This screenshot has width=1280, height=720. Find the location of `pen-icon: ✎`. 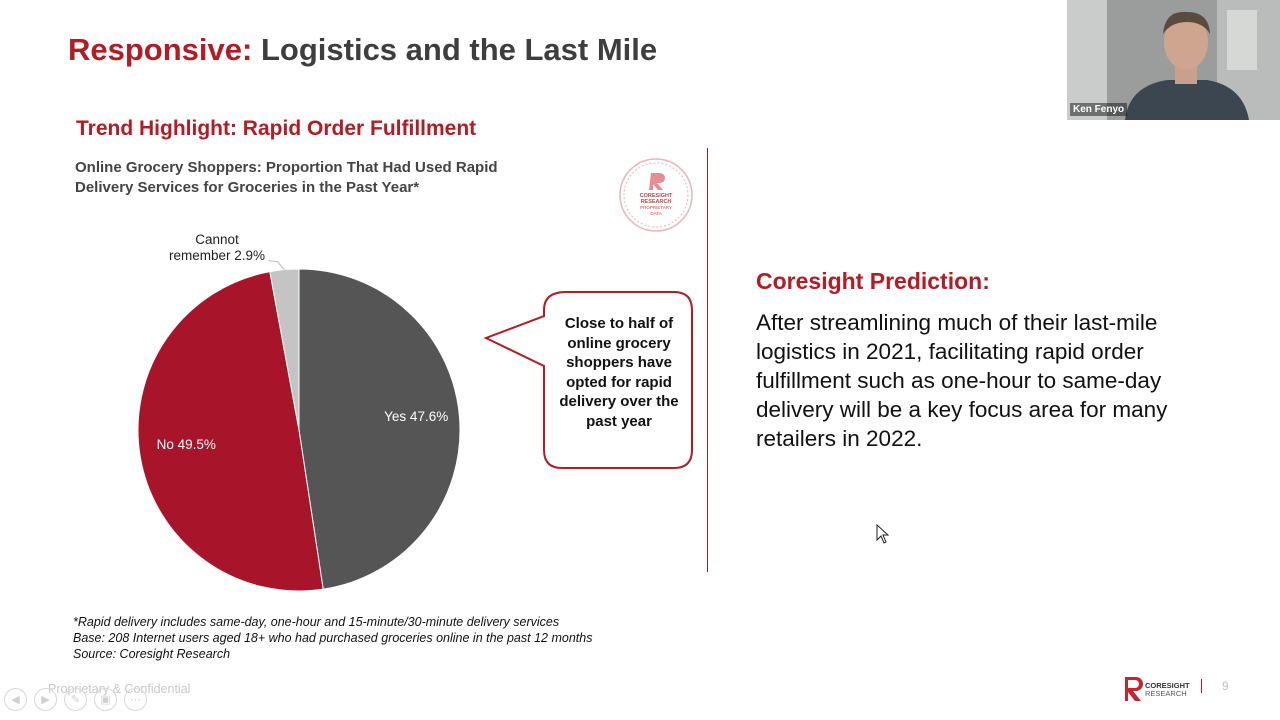

pen-icon: ✎ is located at coordinates (75, 699).